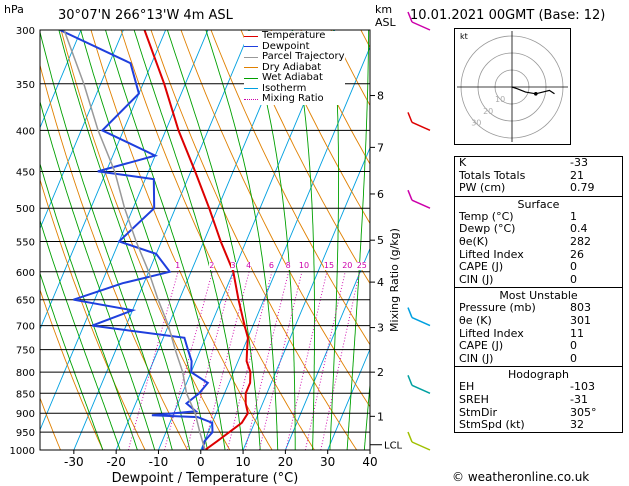 The width and height of the screenshot is (629, 486). What do you see at coordinates (271, 265) in the screenshot?
I see `mixing-ratio-label: 6` at bounding box center [271, 265].